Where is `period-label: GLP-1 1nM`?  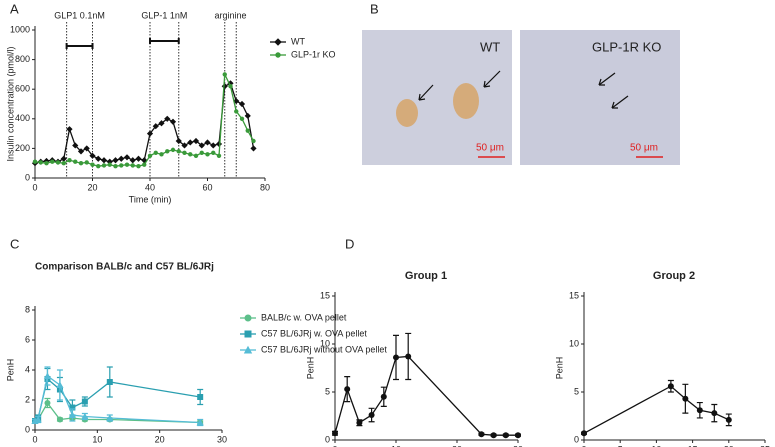
period-label: GLP-1 1nM is located at coordinates (164, 15).